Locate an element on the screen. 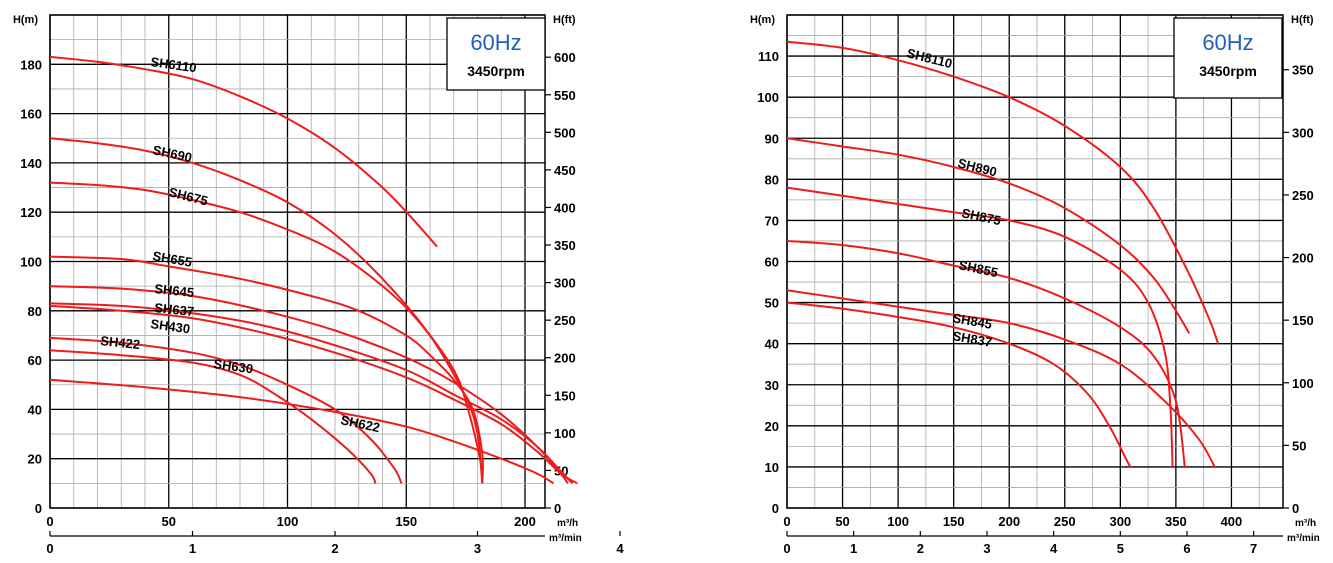 The width and height of the screenshot is (1333, 563). y-left-tick-label: 180 is located at coordinates (31, 64).